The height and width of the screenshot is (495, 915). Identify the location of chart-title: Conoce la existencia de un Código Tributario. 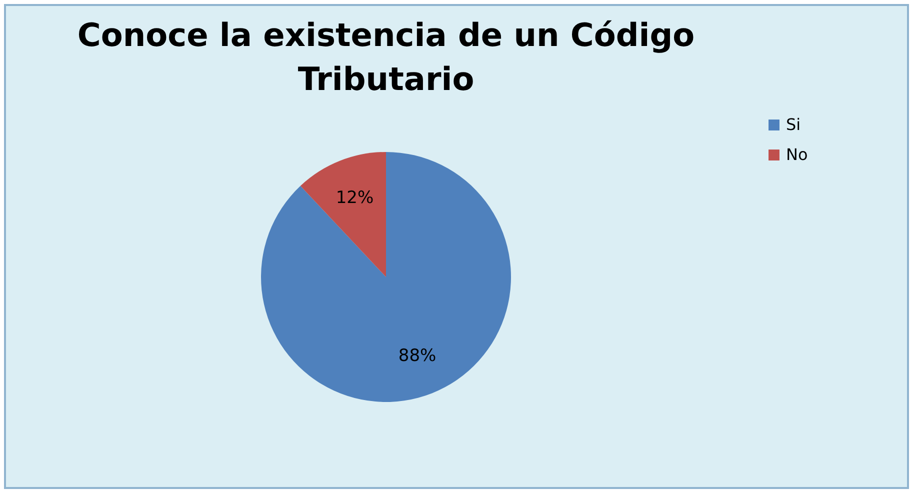
(386, 57).